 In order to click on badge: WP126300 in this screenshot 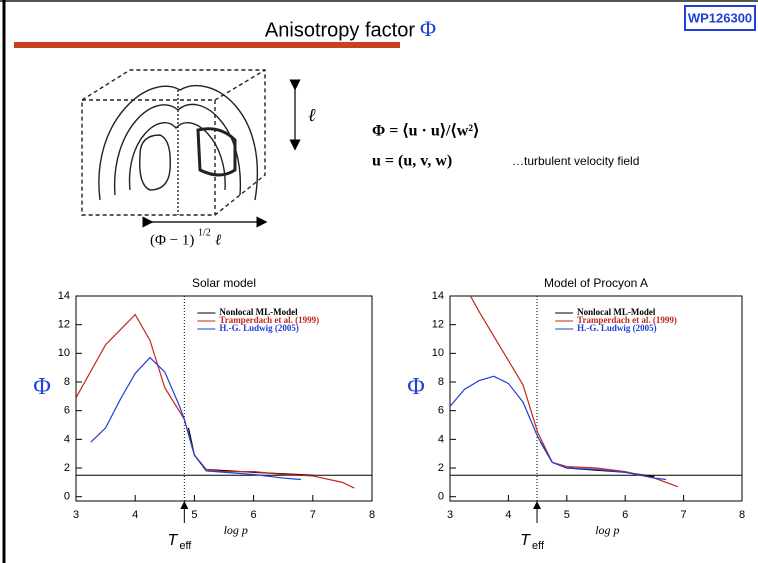, I will do `click(720, 17)`.